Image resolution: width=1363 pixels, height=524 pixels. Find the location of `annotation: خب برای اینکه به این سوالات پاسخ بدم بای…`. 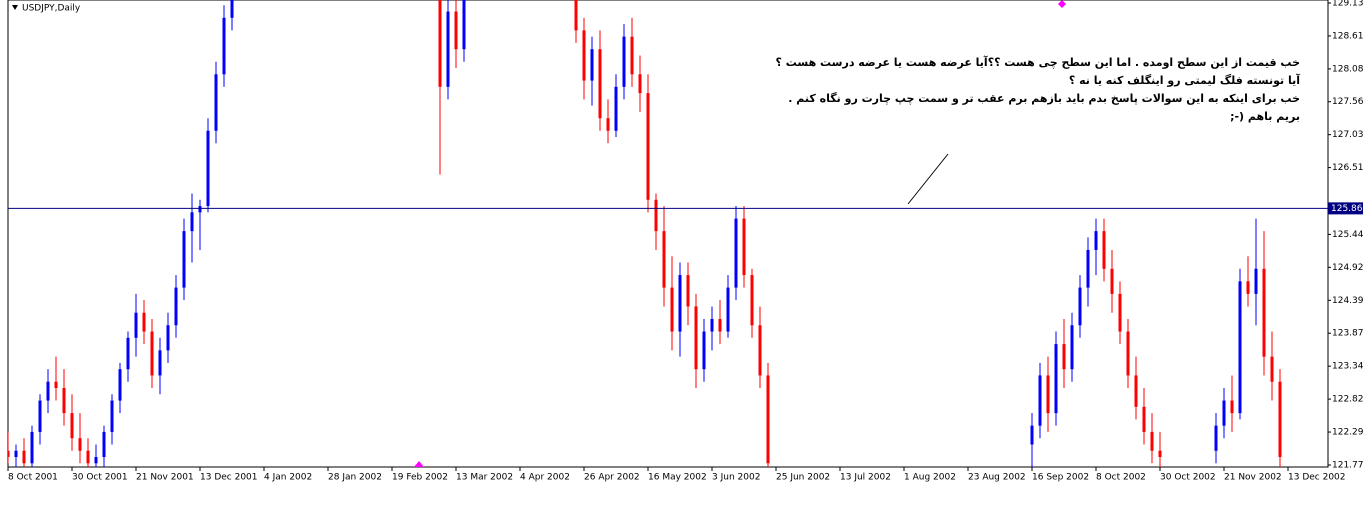

annotation: خب برای اینکه به این سوالات پاسخ بدم بای… is located at coordinates (1044, 98).